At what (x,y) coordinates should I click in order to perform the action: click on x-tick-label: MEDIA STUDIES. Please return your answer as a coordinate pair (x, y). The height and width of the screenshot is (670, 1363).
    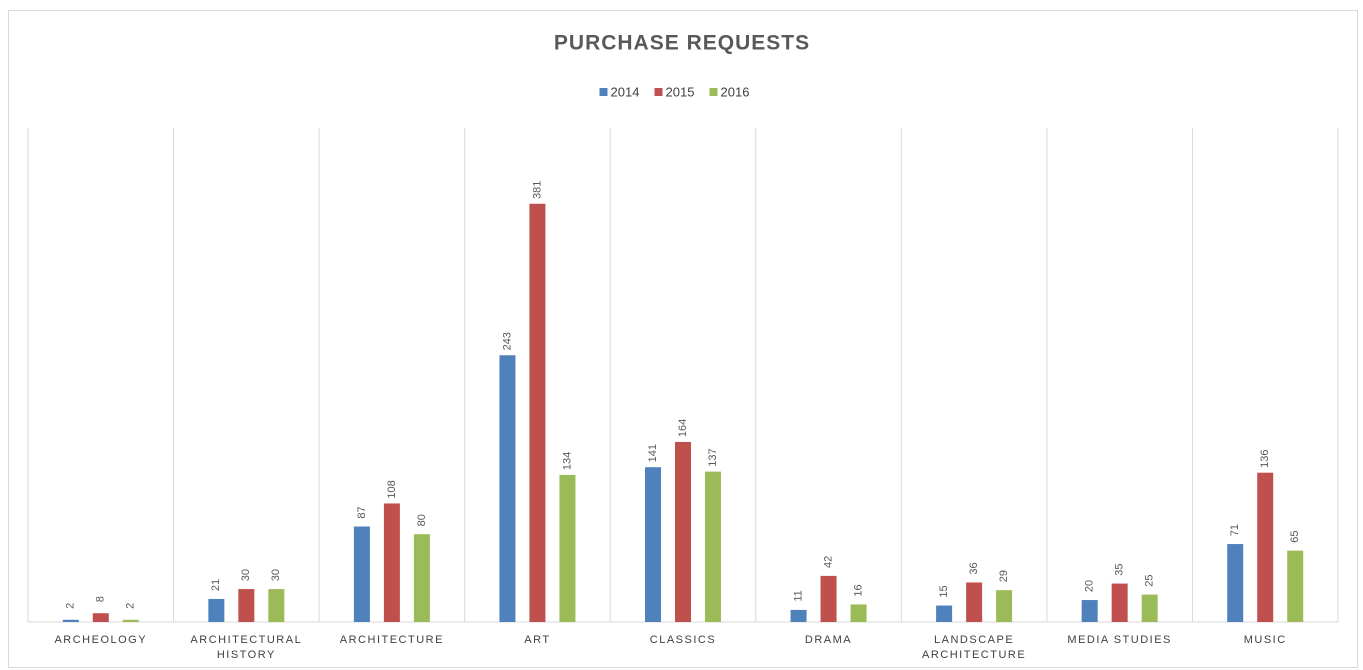
    Looking at the image, I should click on (1119, 640).